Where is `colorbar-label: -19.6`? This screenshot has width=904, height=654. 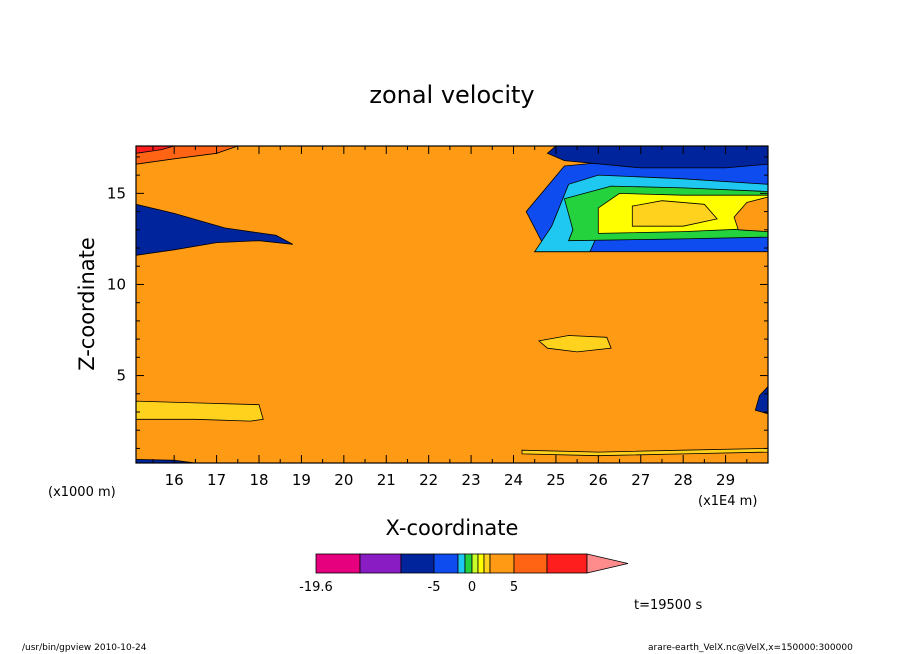 colorbar-label: -19.6 is located at coordinates (316, 587).